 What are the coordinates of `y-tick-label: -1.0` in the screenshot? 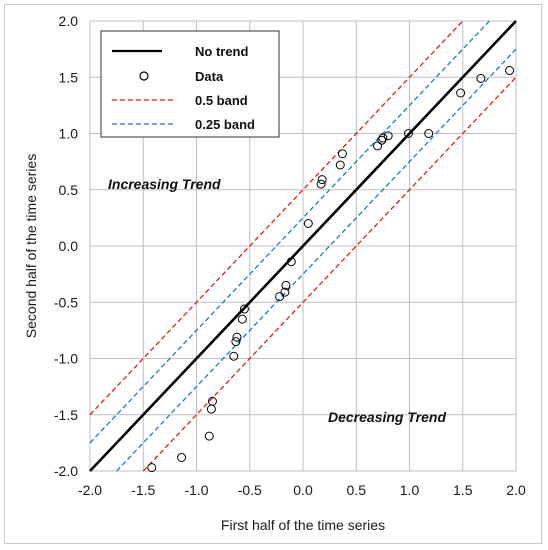 It's located at (66, 359).